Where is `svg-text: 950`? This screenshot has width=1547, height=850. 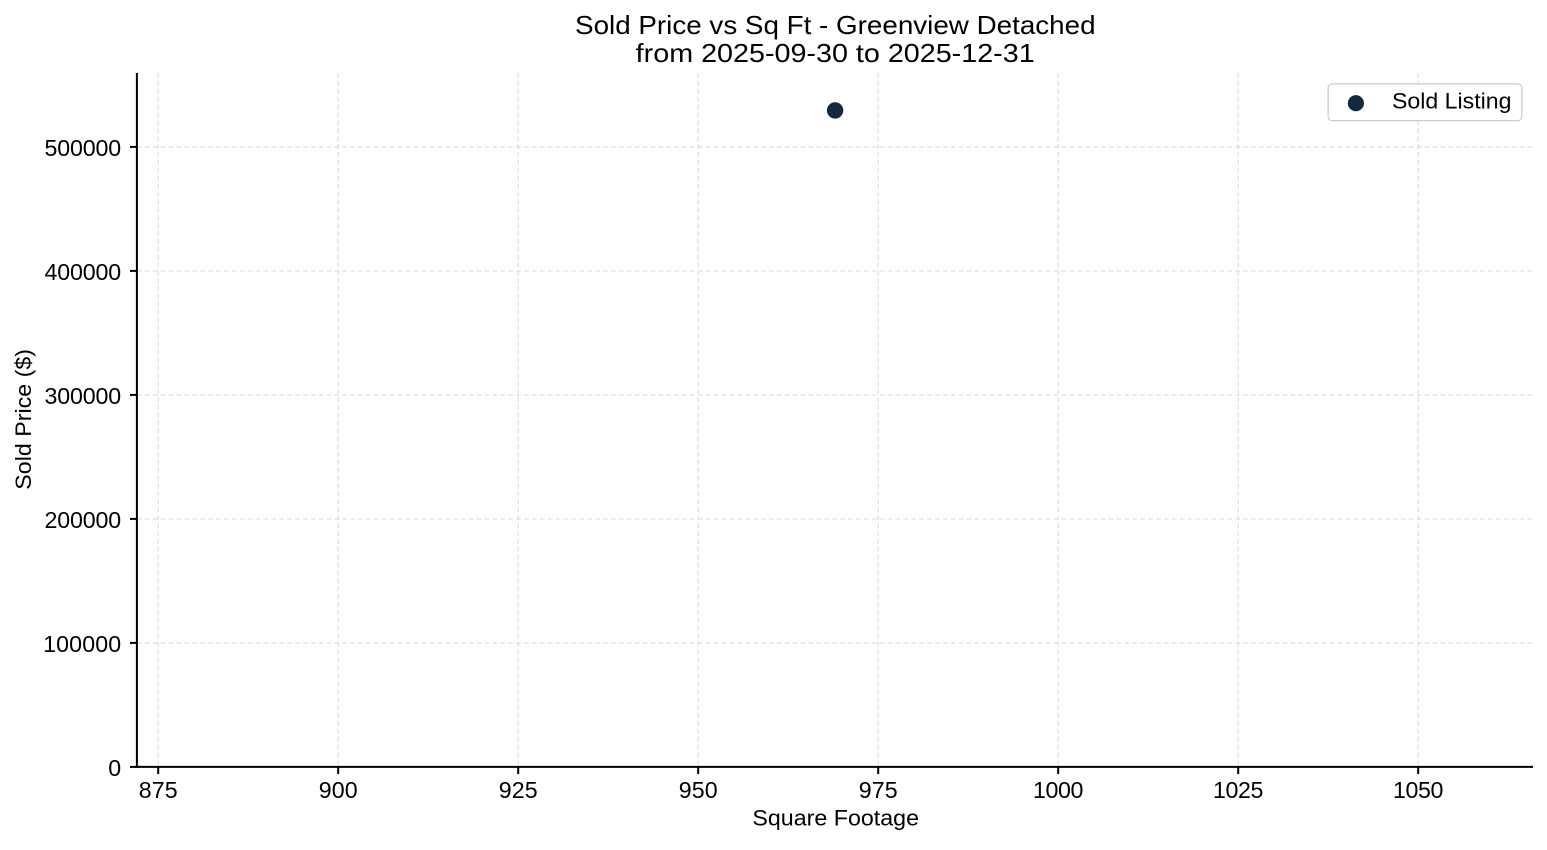
svg-text: 950 is located at coordinates (698, 790).